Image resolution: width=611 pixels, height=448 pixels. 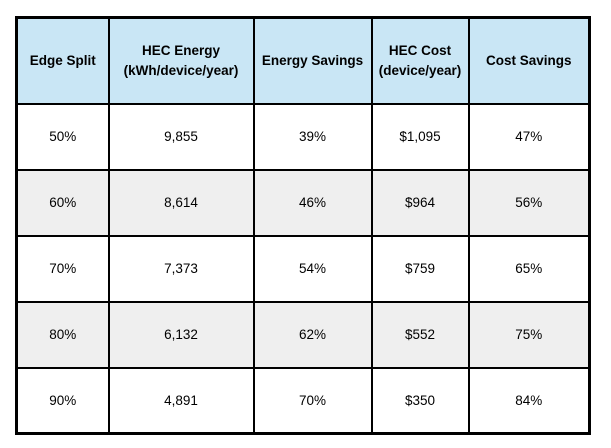 I want to click on cell-energy-savings: 39%, so click(x=312, y=136).